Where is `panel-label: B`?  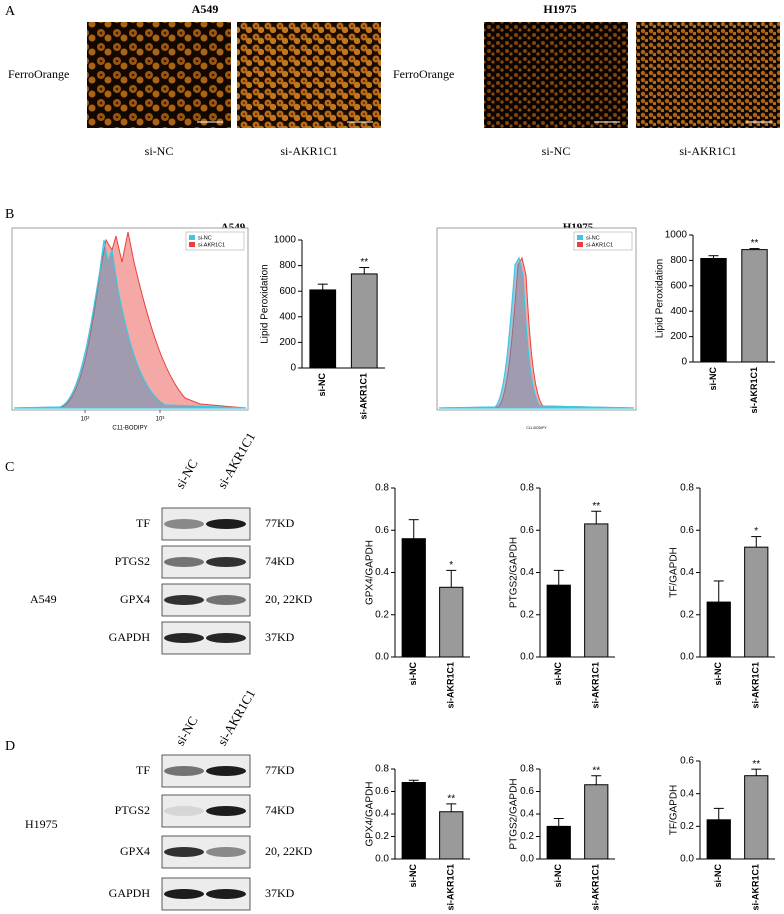 panel-label: B is located at coordinates (9, 214).